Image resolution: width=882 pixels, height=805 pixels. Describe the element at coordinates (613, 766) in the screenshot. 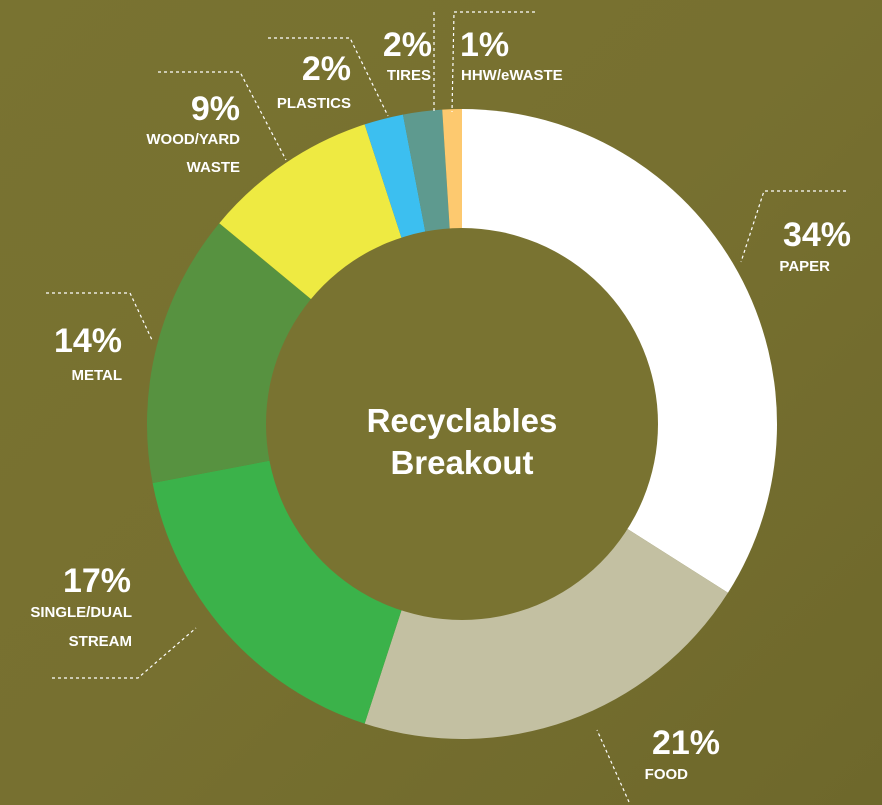

I see `leader-line-food` at that location.